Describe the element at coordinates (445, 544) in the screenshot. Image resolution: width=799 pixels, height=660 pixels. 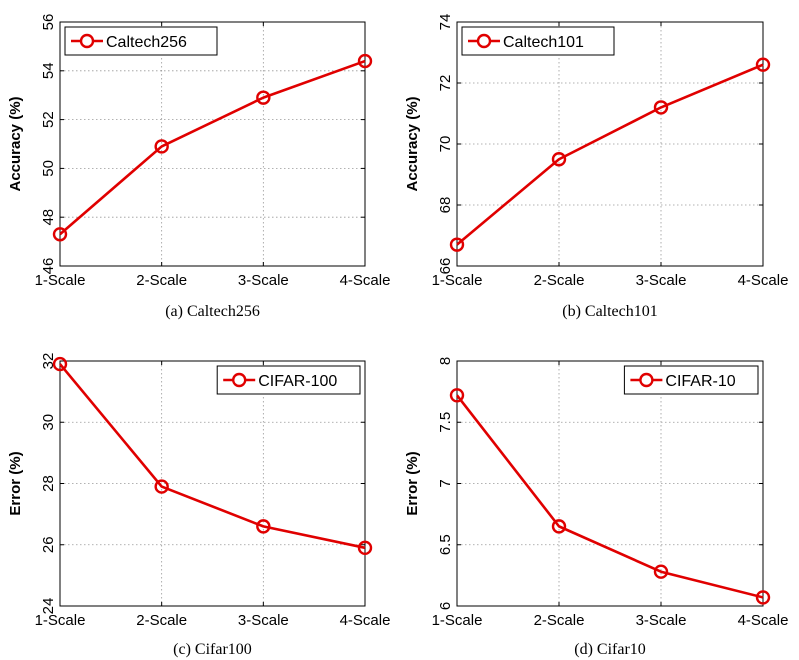
I see `y-tick-label: 6.5` at that location.